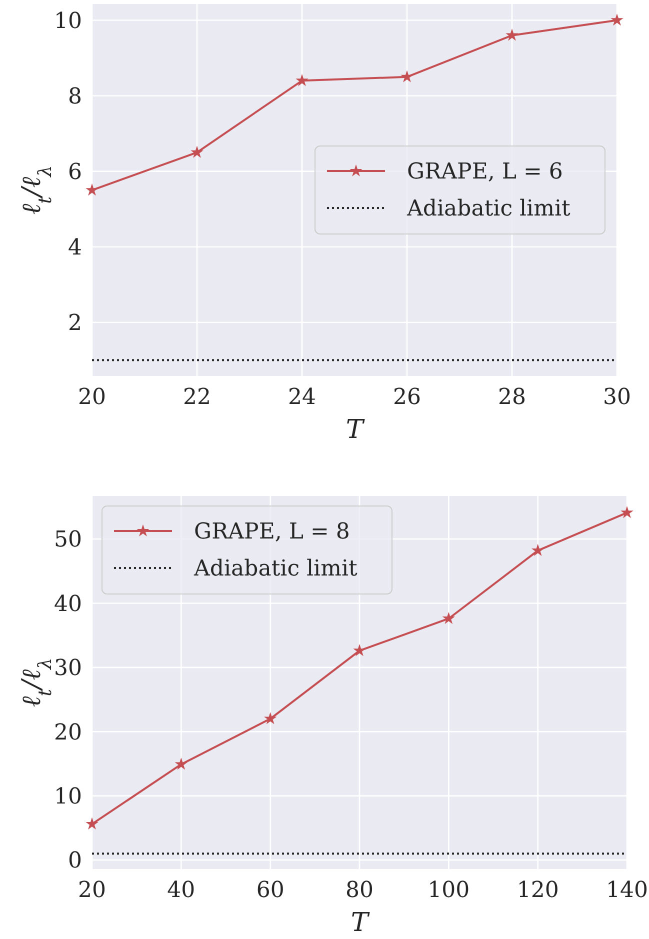  I want to click on y-tick-label: 0, so click(75, 861).